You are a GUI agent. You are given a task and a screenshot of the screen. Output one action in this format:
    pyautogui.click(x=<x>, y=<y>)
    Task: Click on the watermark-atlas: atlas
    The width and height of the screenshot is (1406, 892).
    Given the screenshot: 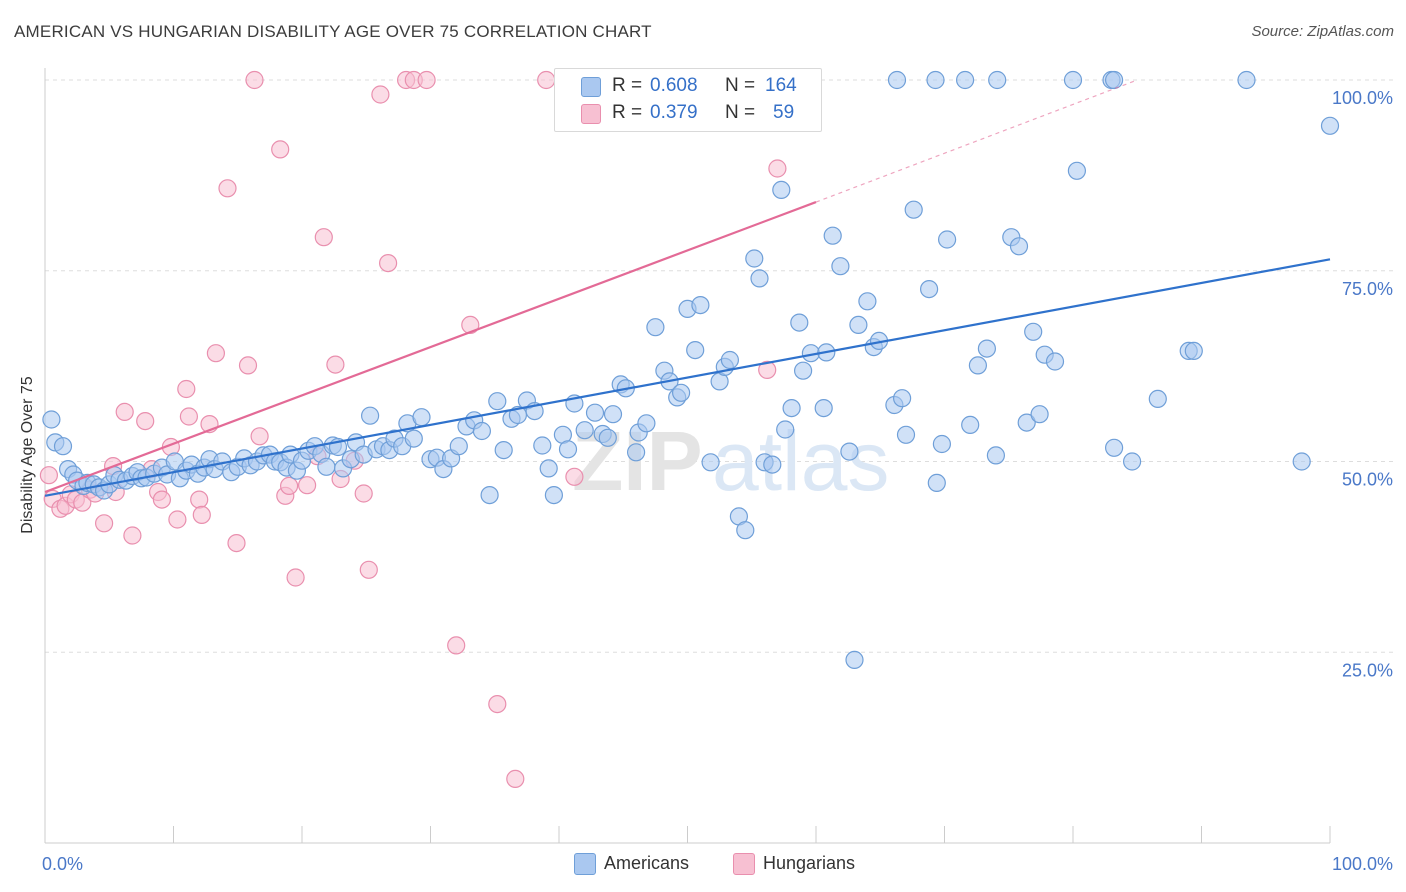 What is the action you would take?
    pyautogui.click(x=800, y=461)
    